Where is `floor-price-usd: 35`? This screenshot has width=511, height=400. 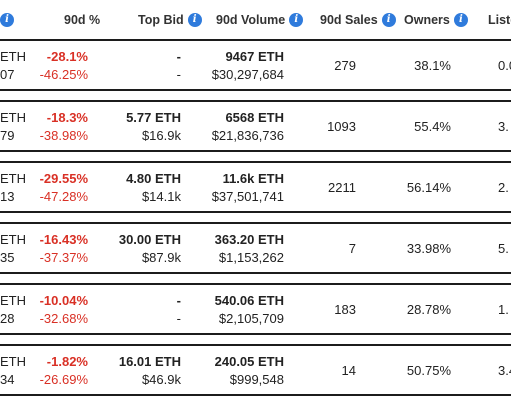 floor-price-usd: 35 is located at coordinates (7, 257).